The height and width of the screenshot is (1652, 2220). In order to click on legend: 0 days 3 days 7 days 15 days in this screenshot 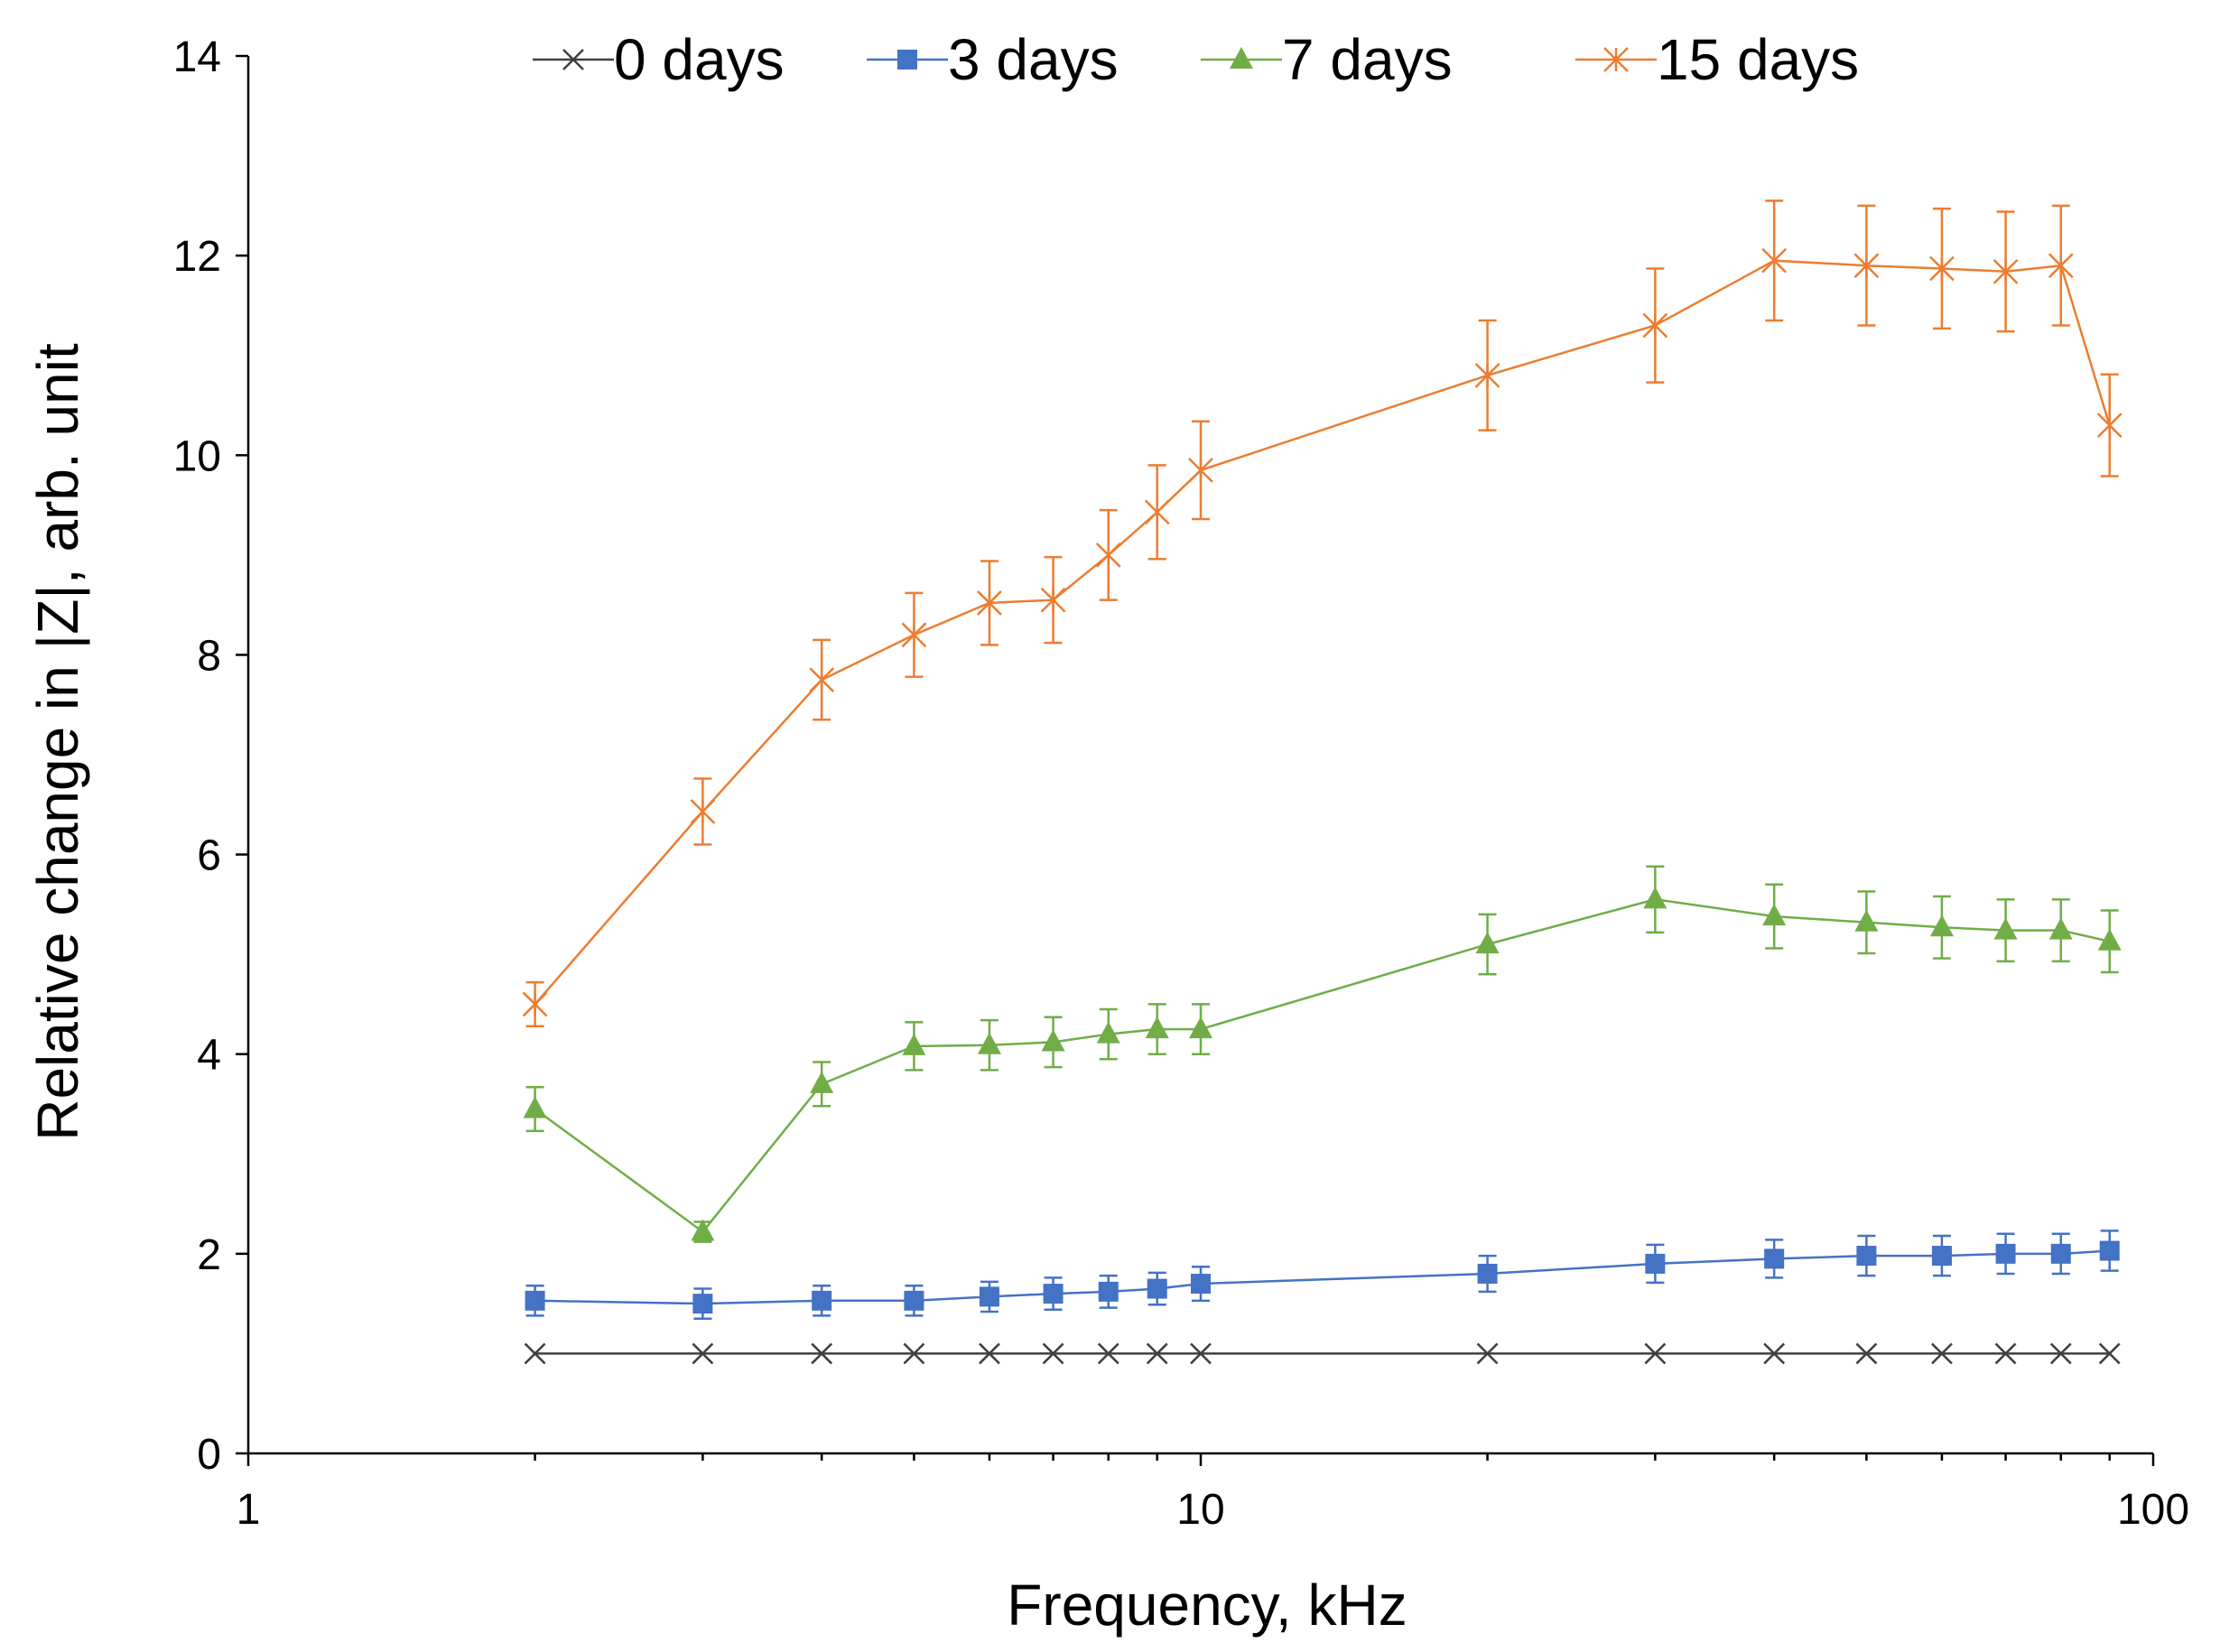, I will do `click(1196, 59)`.